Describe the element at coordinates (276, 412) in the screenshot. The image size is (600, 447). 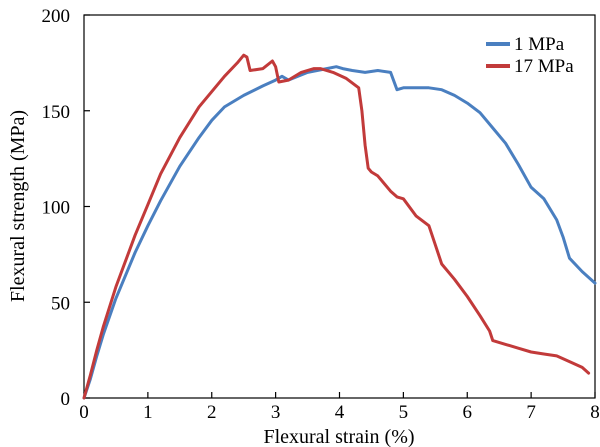
I see `x-tick-label: 3` at that location.